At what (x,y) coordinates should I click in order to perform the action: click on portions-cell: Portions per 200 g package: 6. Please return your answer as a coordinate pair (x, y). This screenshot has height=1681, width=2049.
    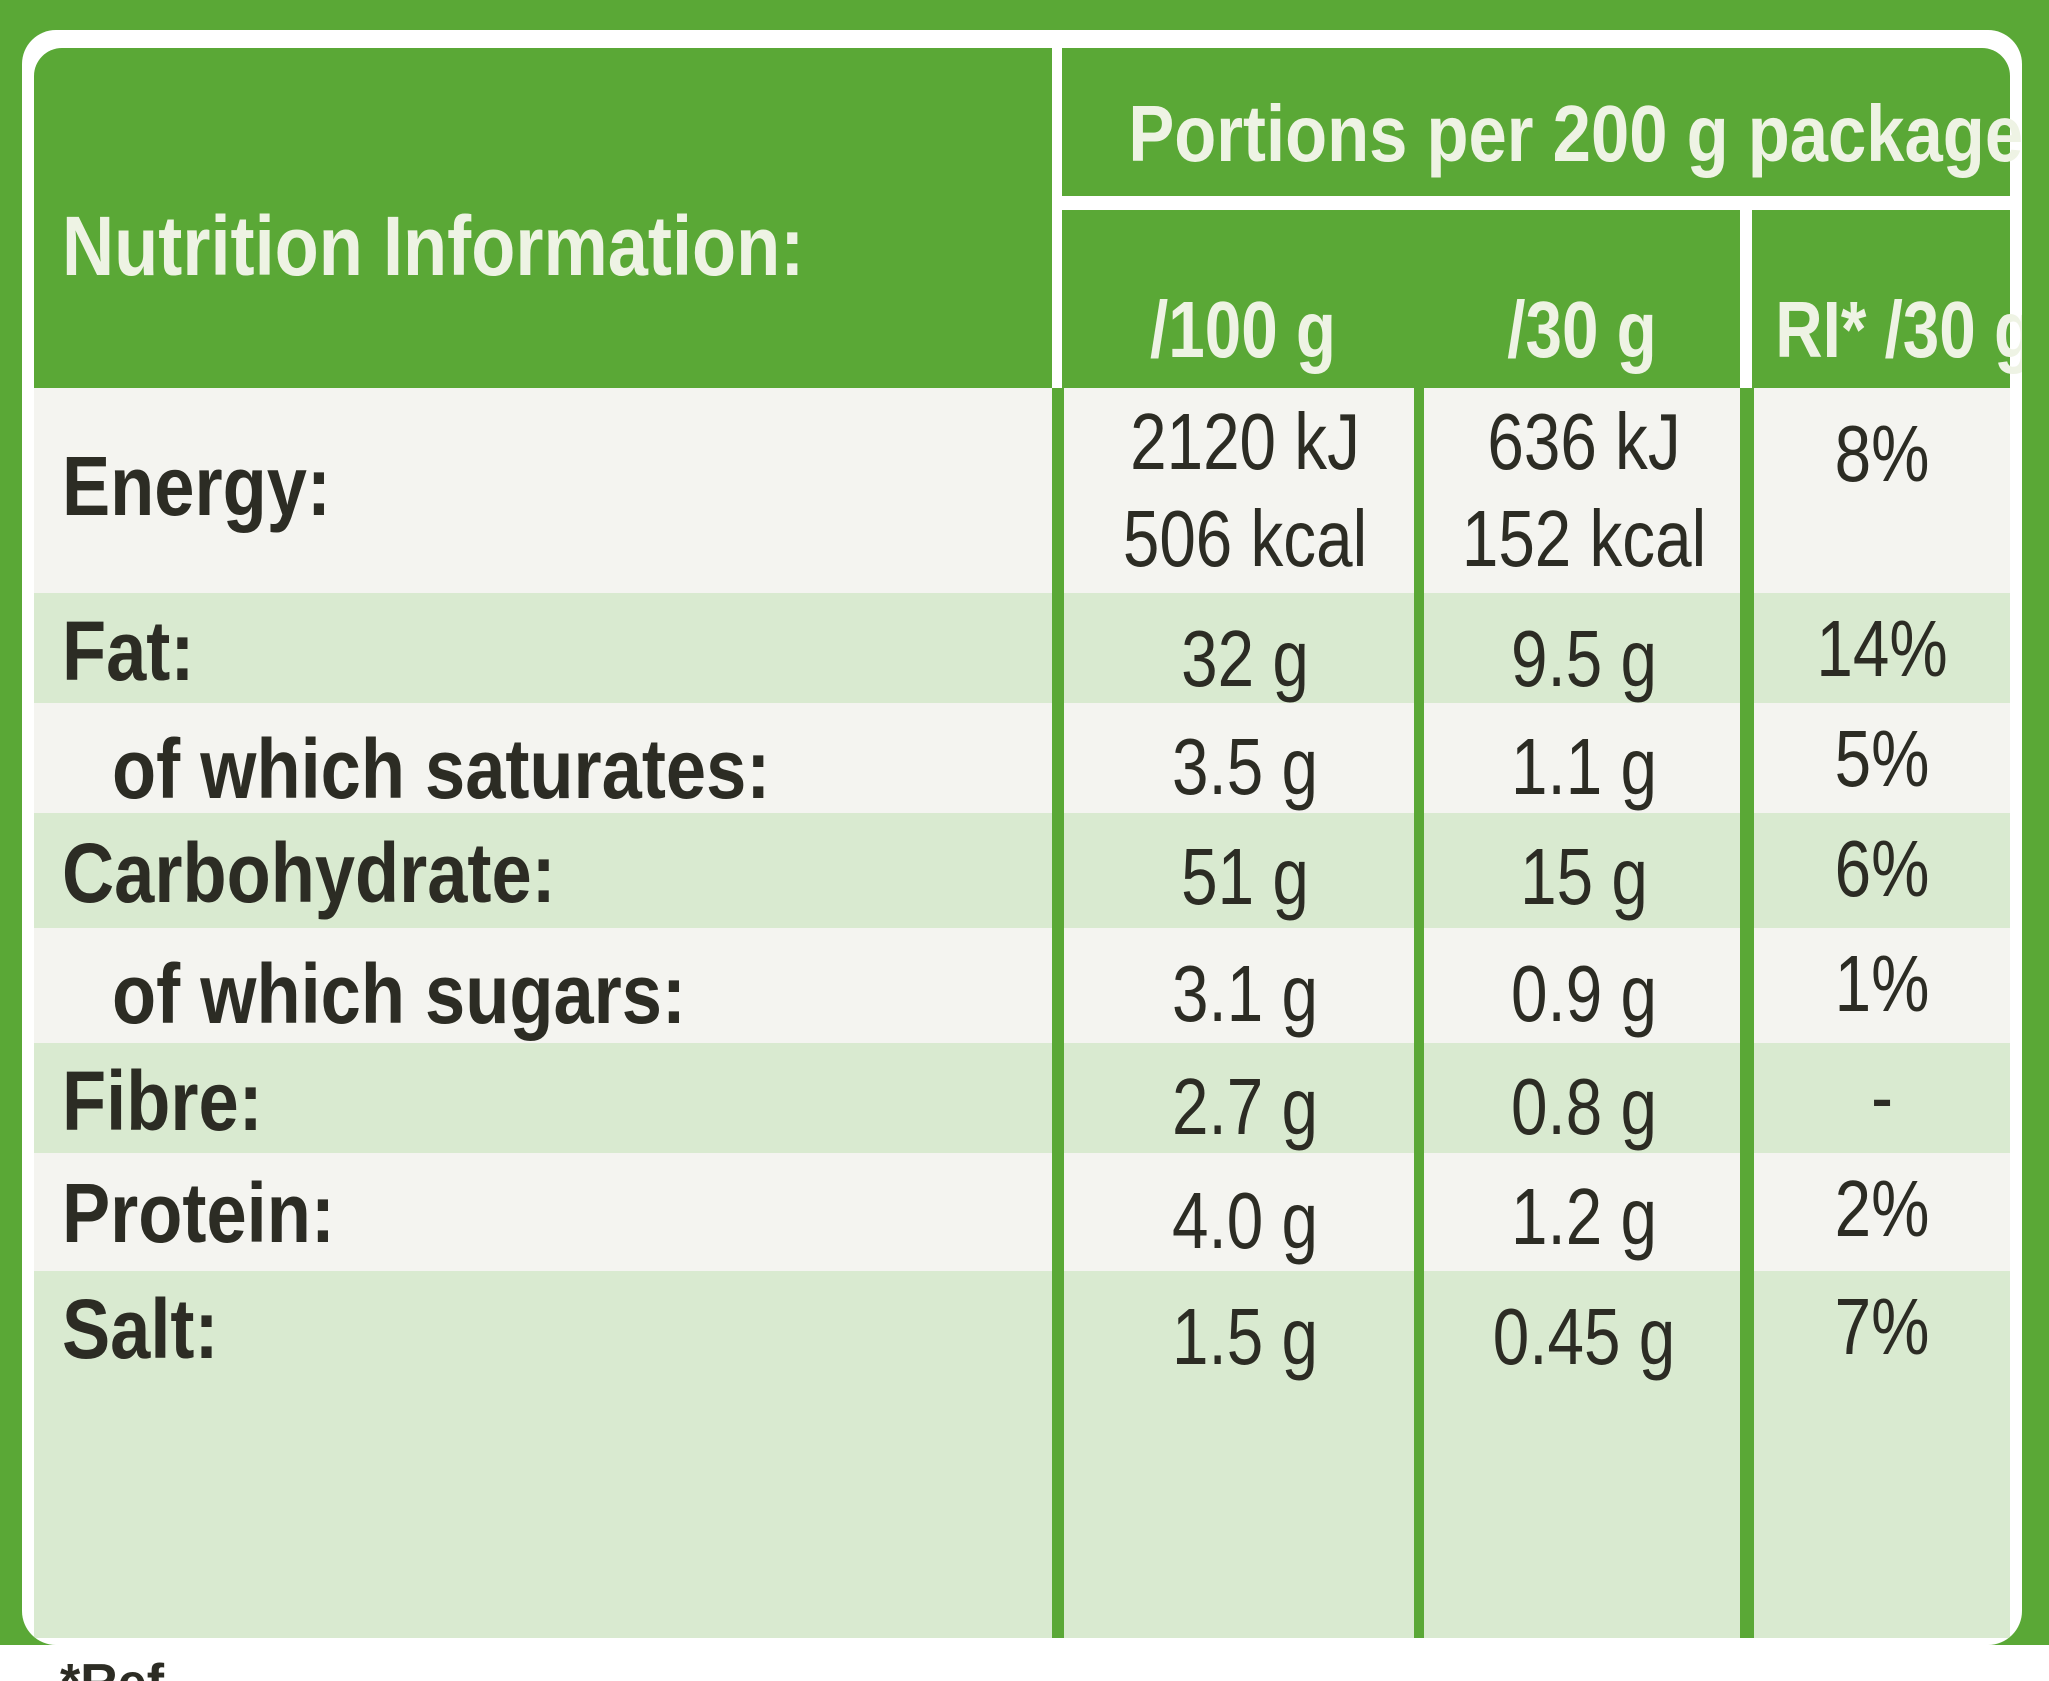
    Looking at the image, I should click on (1542, 122).